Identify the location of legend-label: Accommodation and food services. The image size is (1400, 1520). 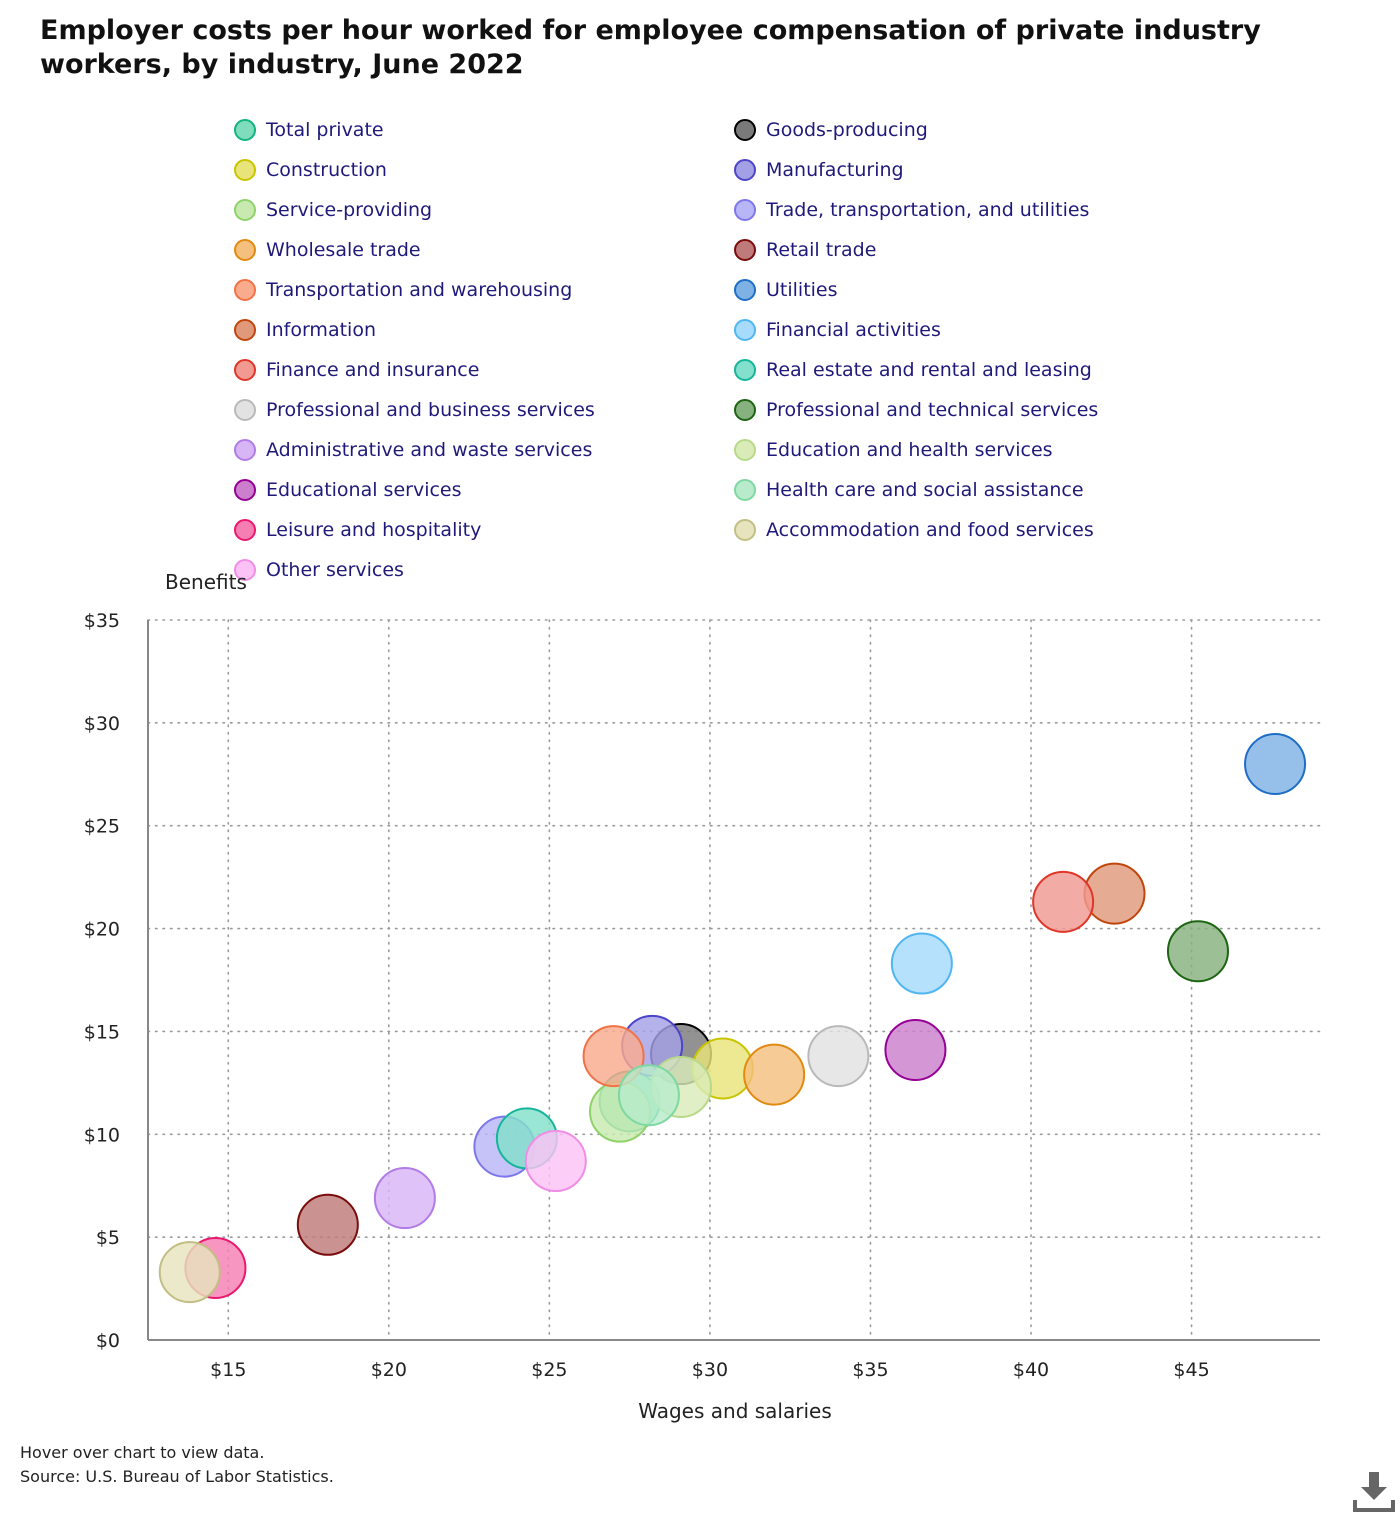
(930, 530).